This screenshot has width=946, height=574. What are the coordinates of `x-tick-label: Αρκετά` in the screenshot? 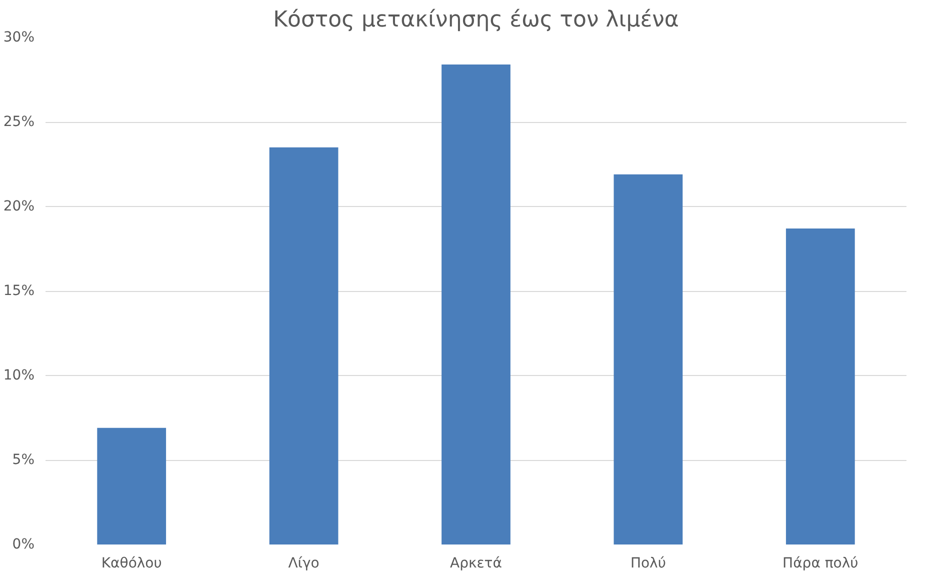 It's located at (476, 564).